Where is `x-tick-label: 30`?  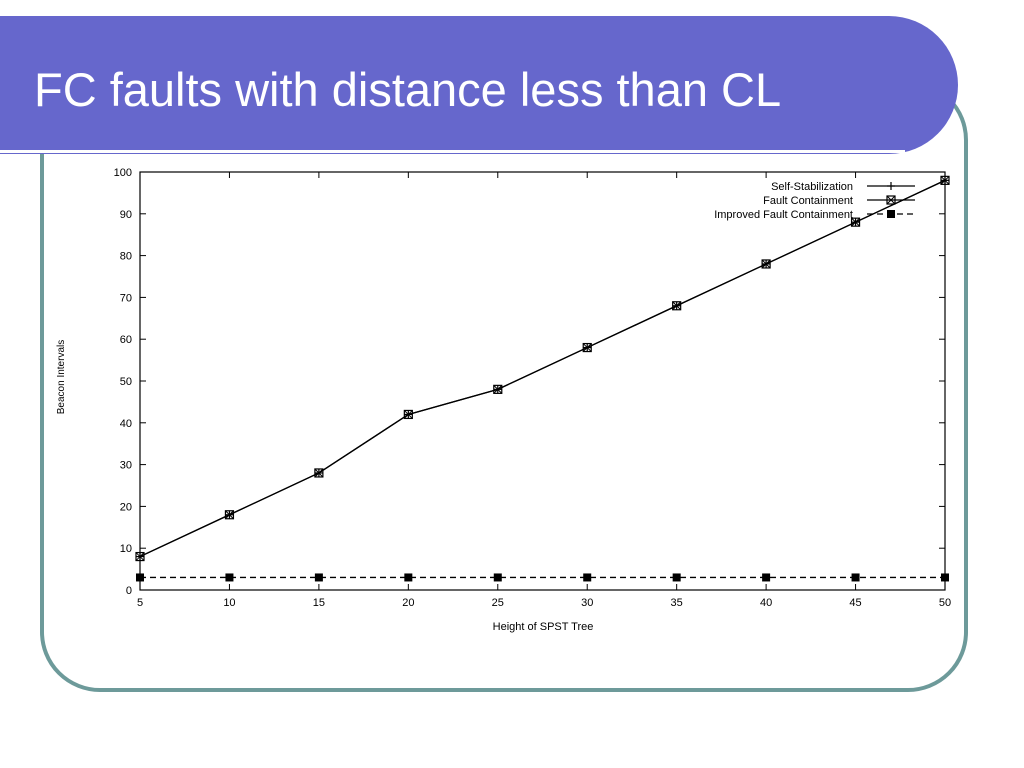 x-tick-label: 30 is located at coordinates (587, 603).